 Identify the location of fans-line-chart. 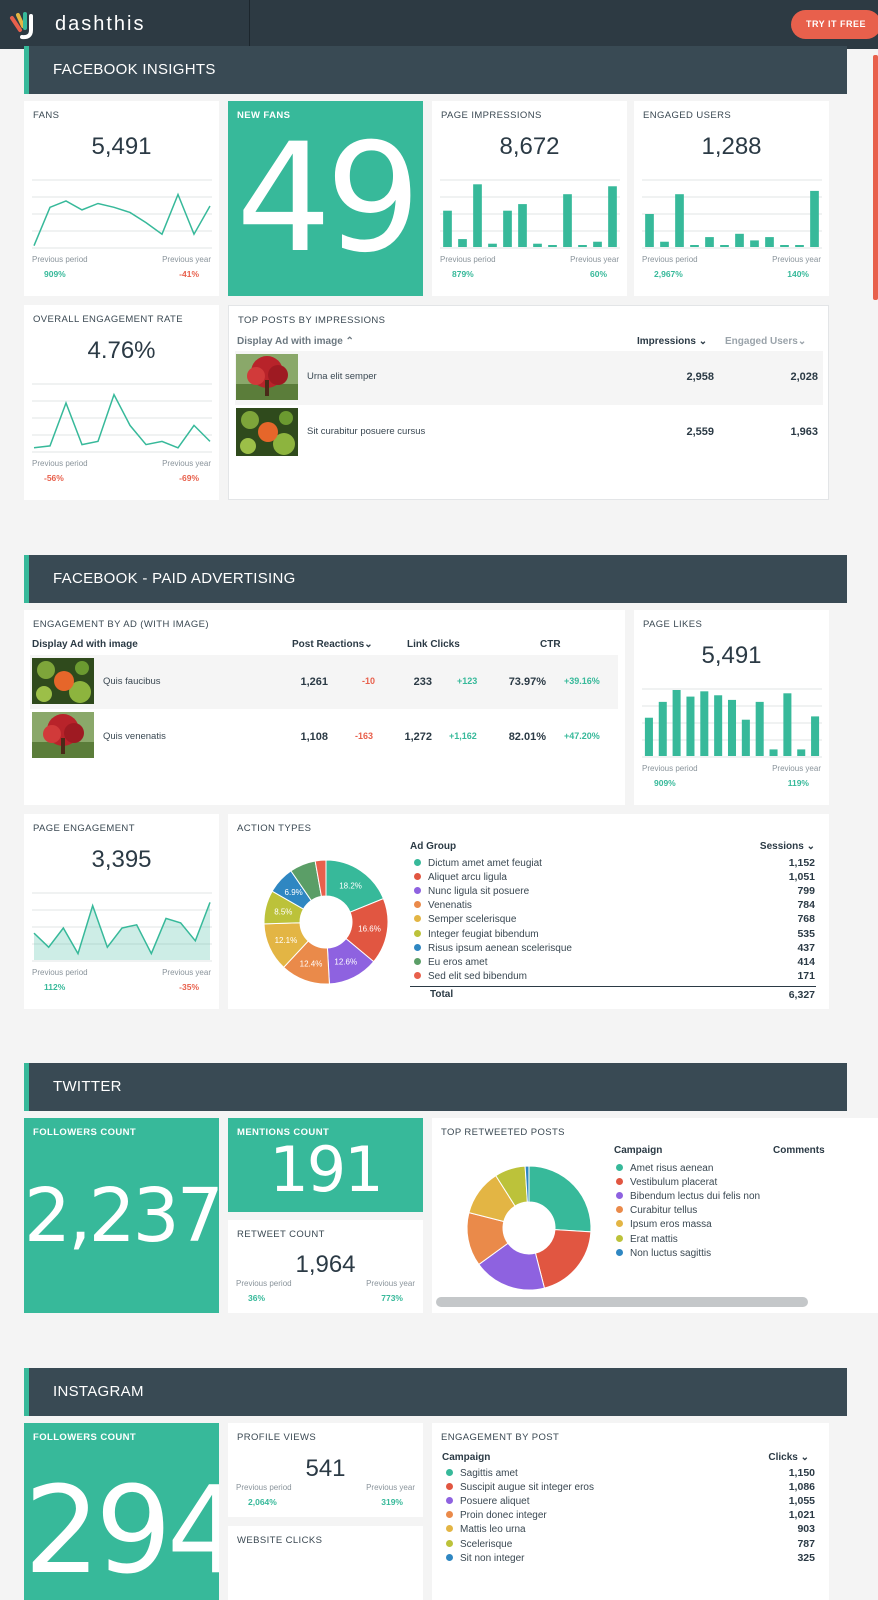
(122, 214).